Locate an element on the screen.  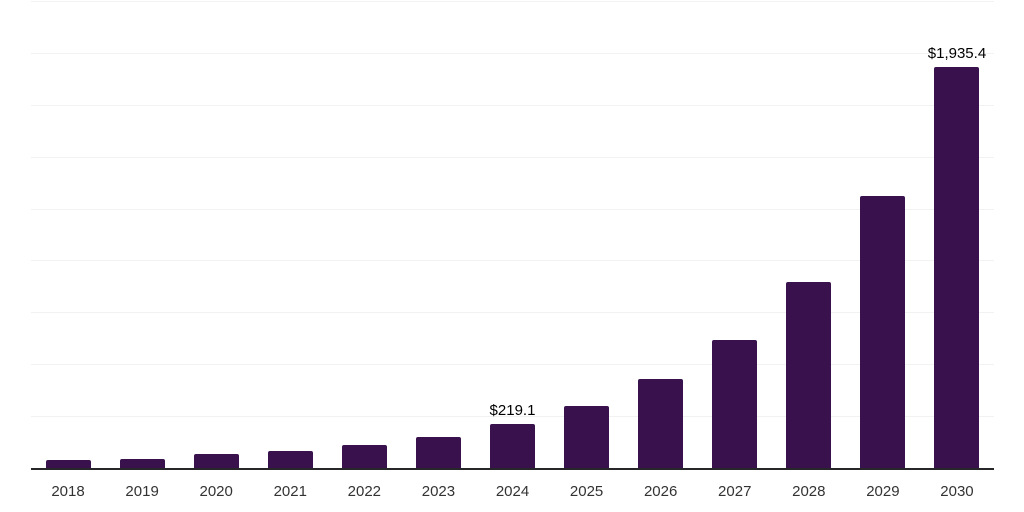
bar-2027 is located at coordinates (735, 404).